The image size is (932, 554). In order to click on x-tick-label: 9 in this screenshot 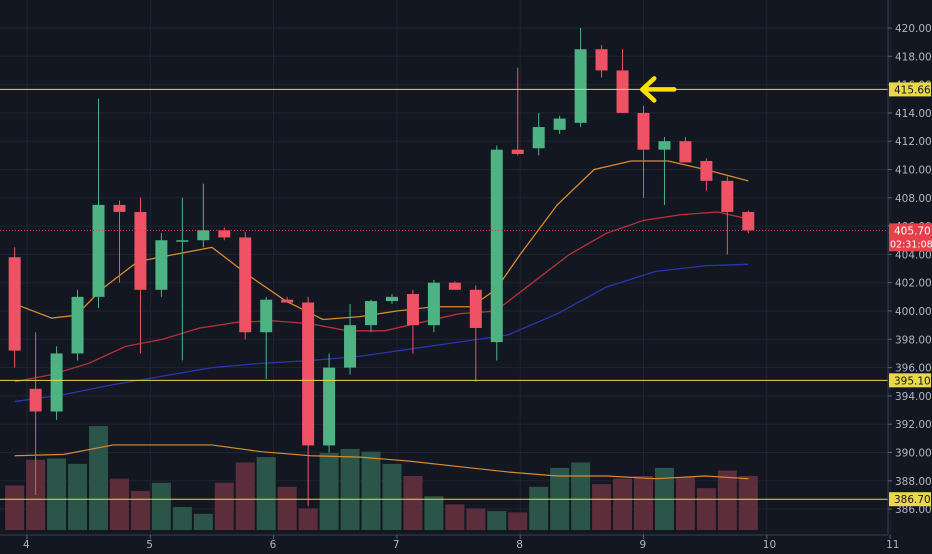, I will do `click(643, 544)`.